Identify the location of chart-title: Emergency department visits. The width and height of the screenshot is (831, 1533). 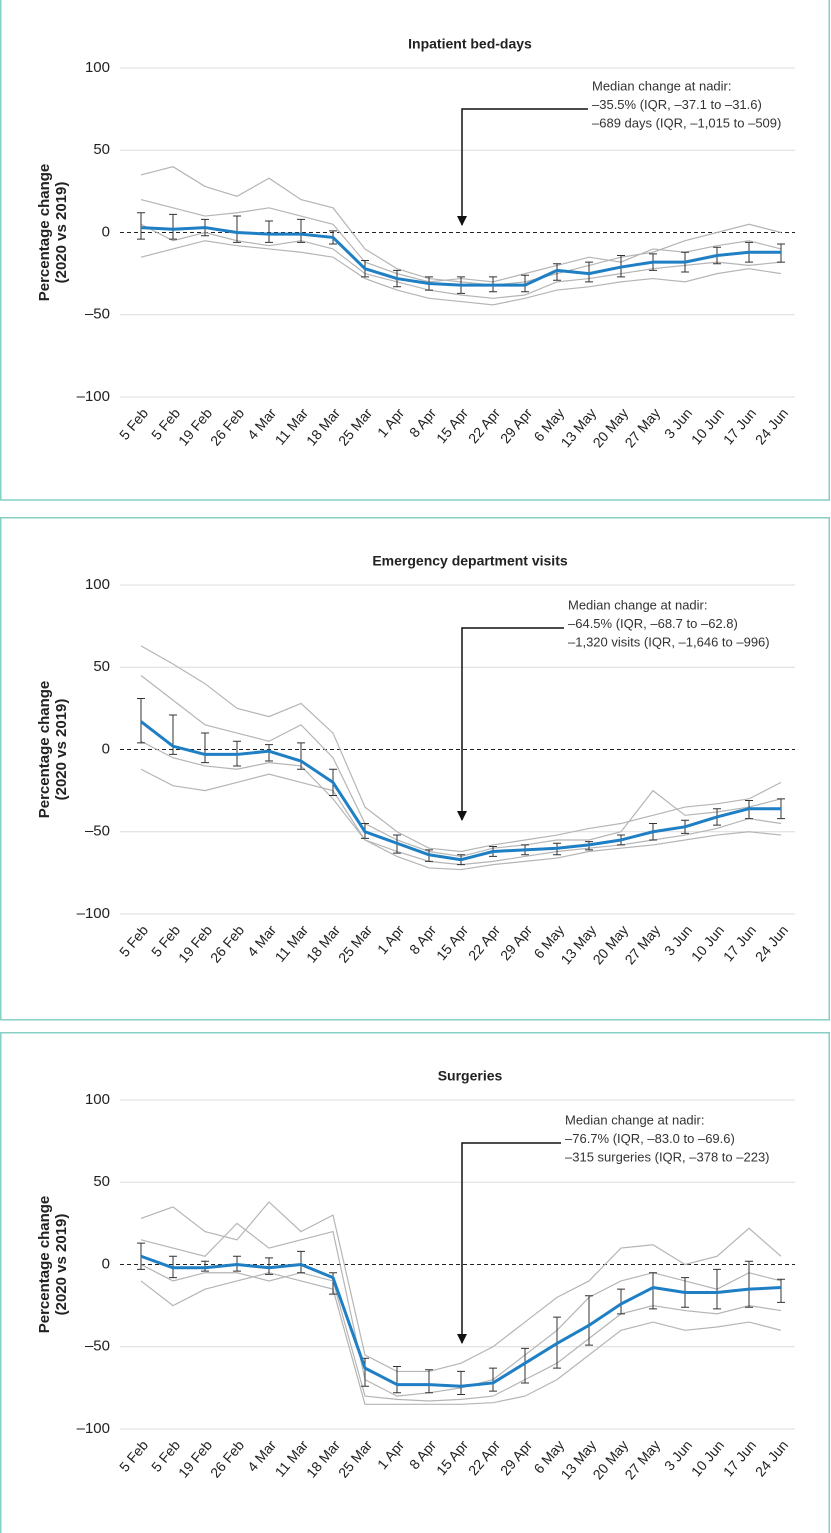
(470, 561).